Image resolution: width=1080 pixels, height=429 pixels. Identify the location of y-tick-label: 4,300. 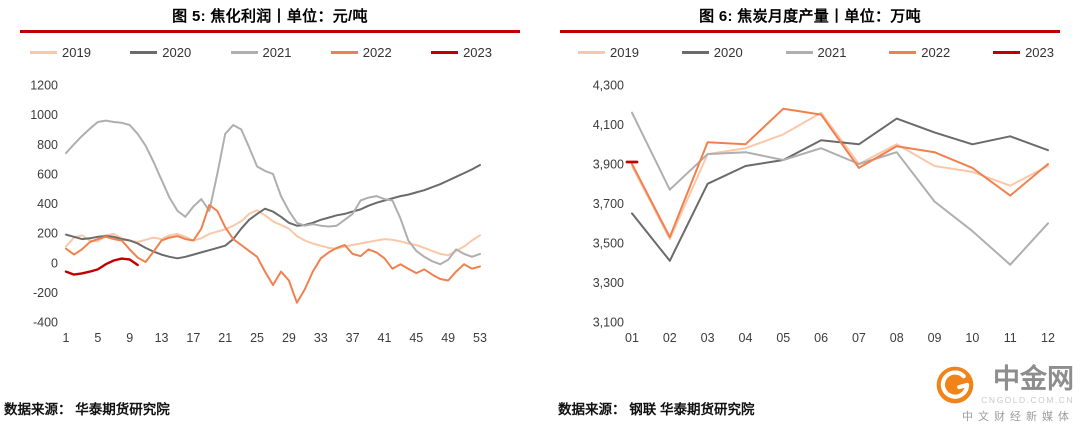
(608, 85).